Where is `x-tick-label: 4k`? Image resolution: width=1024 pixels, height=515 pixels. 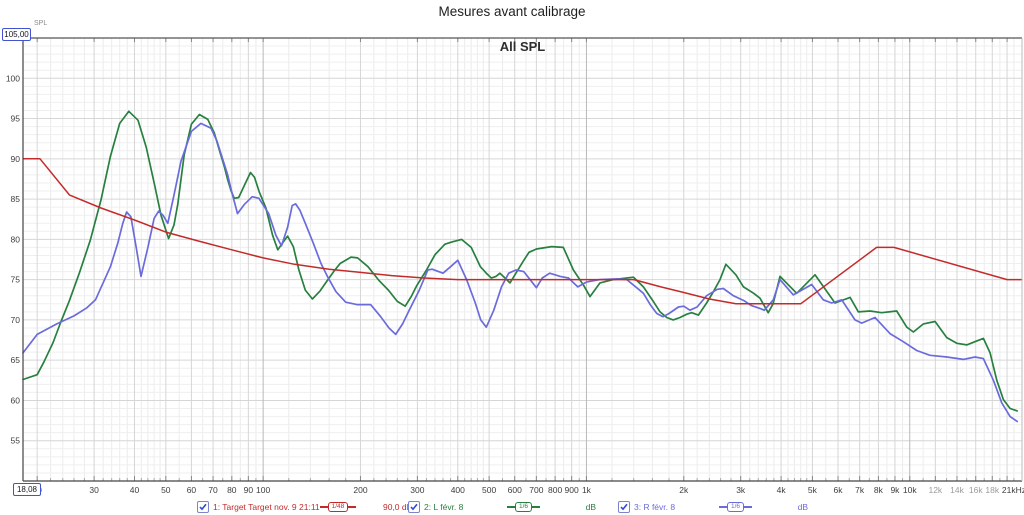
x-tick-label: 4k is located at coordinates (782, 490).